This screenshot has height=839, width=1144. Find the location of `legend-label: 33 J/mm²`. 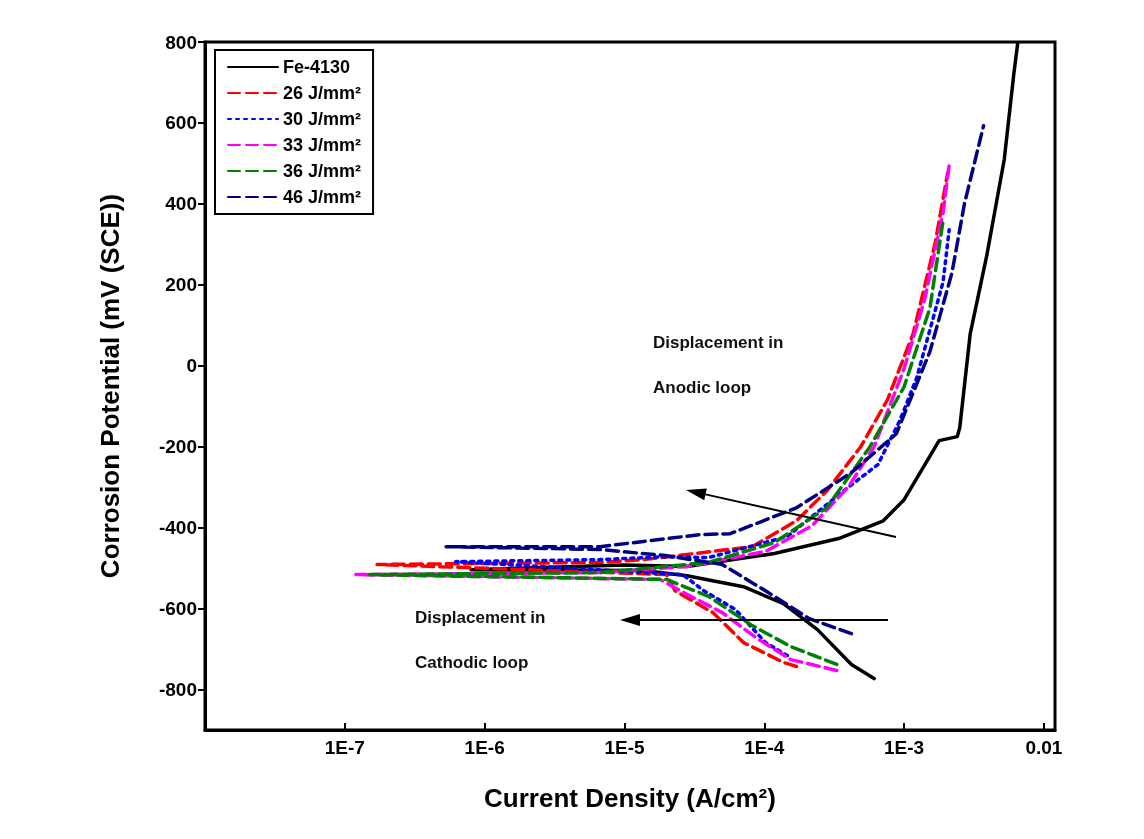

legend-label: 33 J/mm² is located at coordinates (322, 145).